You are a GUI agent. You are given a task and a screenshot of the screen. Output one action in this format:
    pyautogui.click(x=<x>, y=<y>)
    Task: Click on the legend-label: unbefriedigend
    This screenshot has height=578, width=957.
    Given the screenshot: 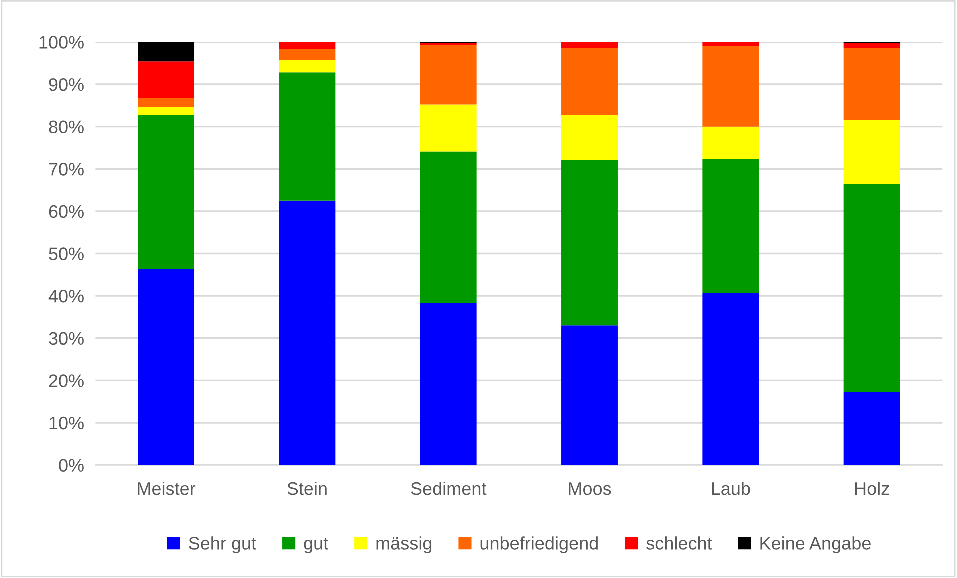 What is the action you would take?
    pyautogui.click(x=539, y=545)
    